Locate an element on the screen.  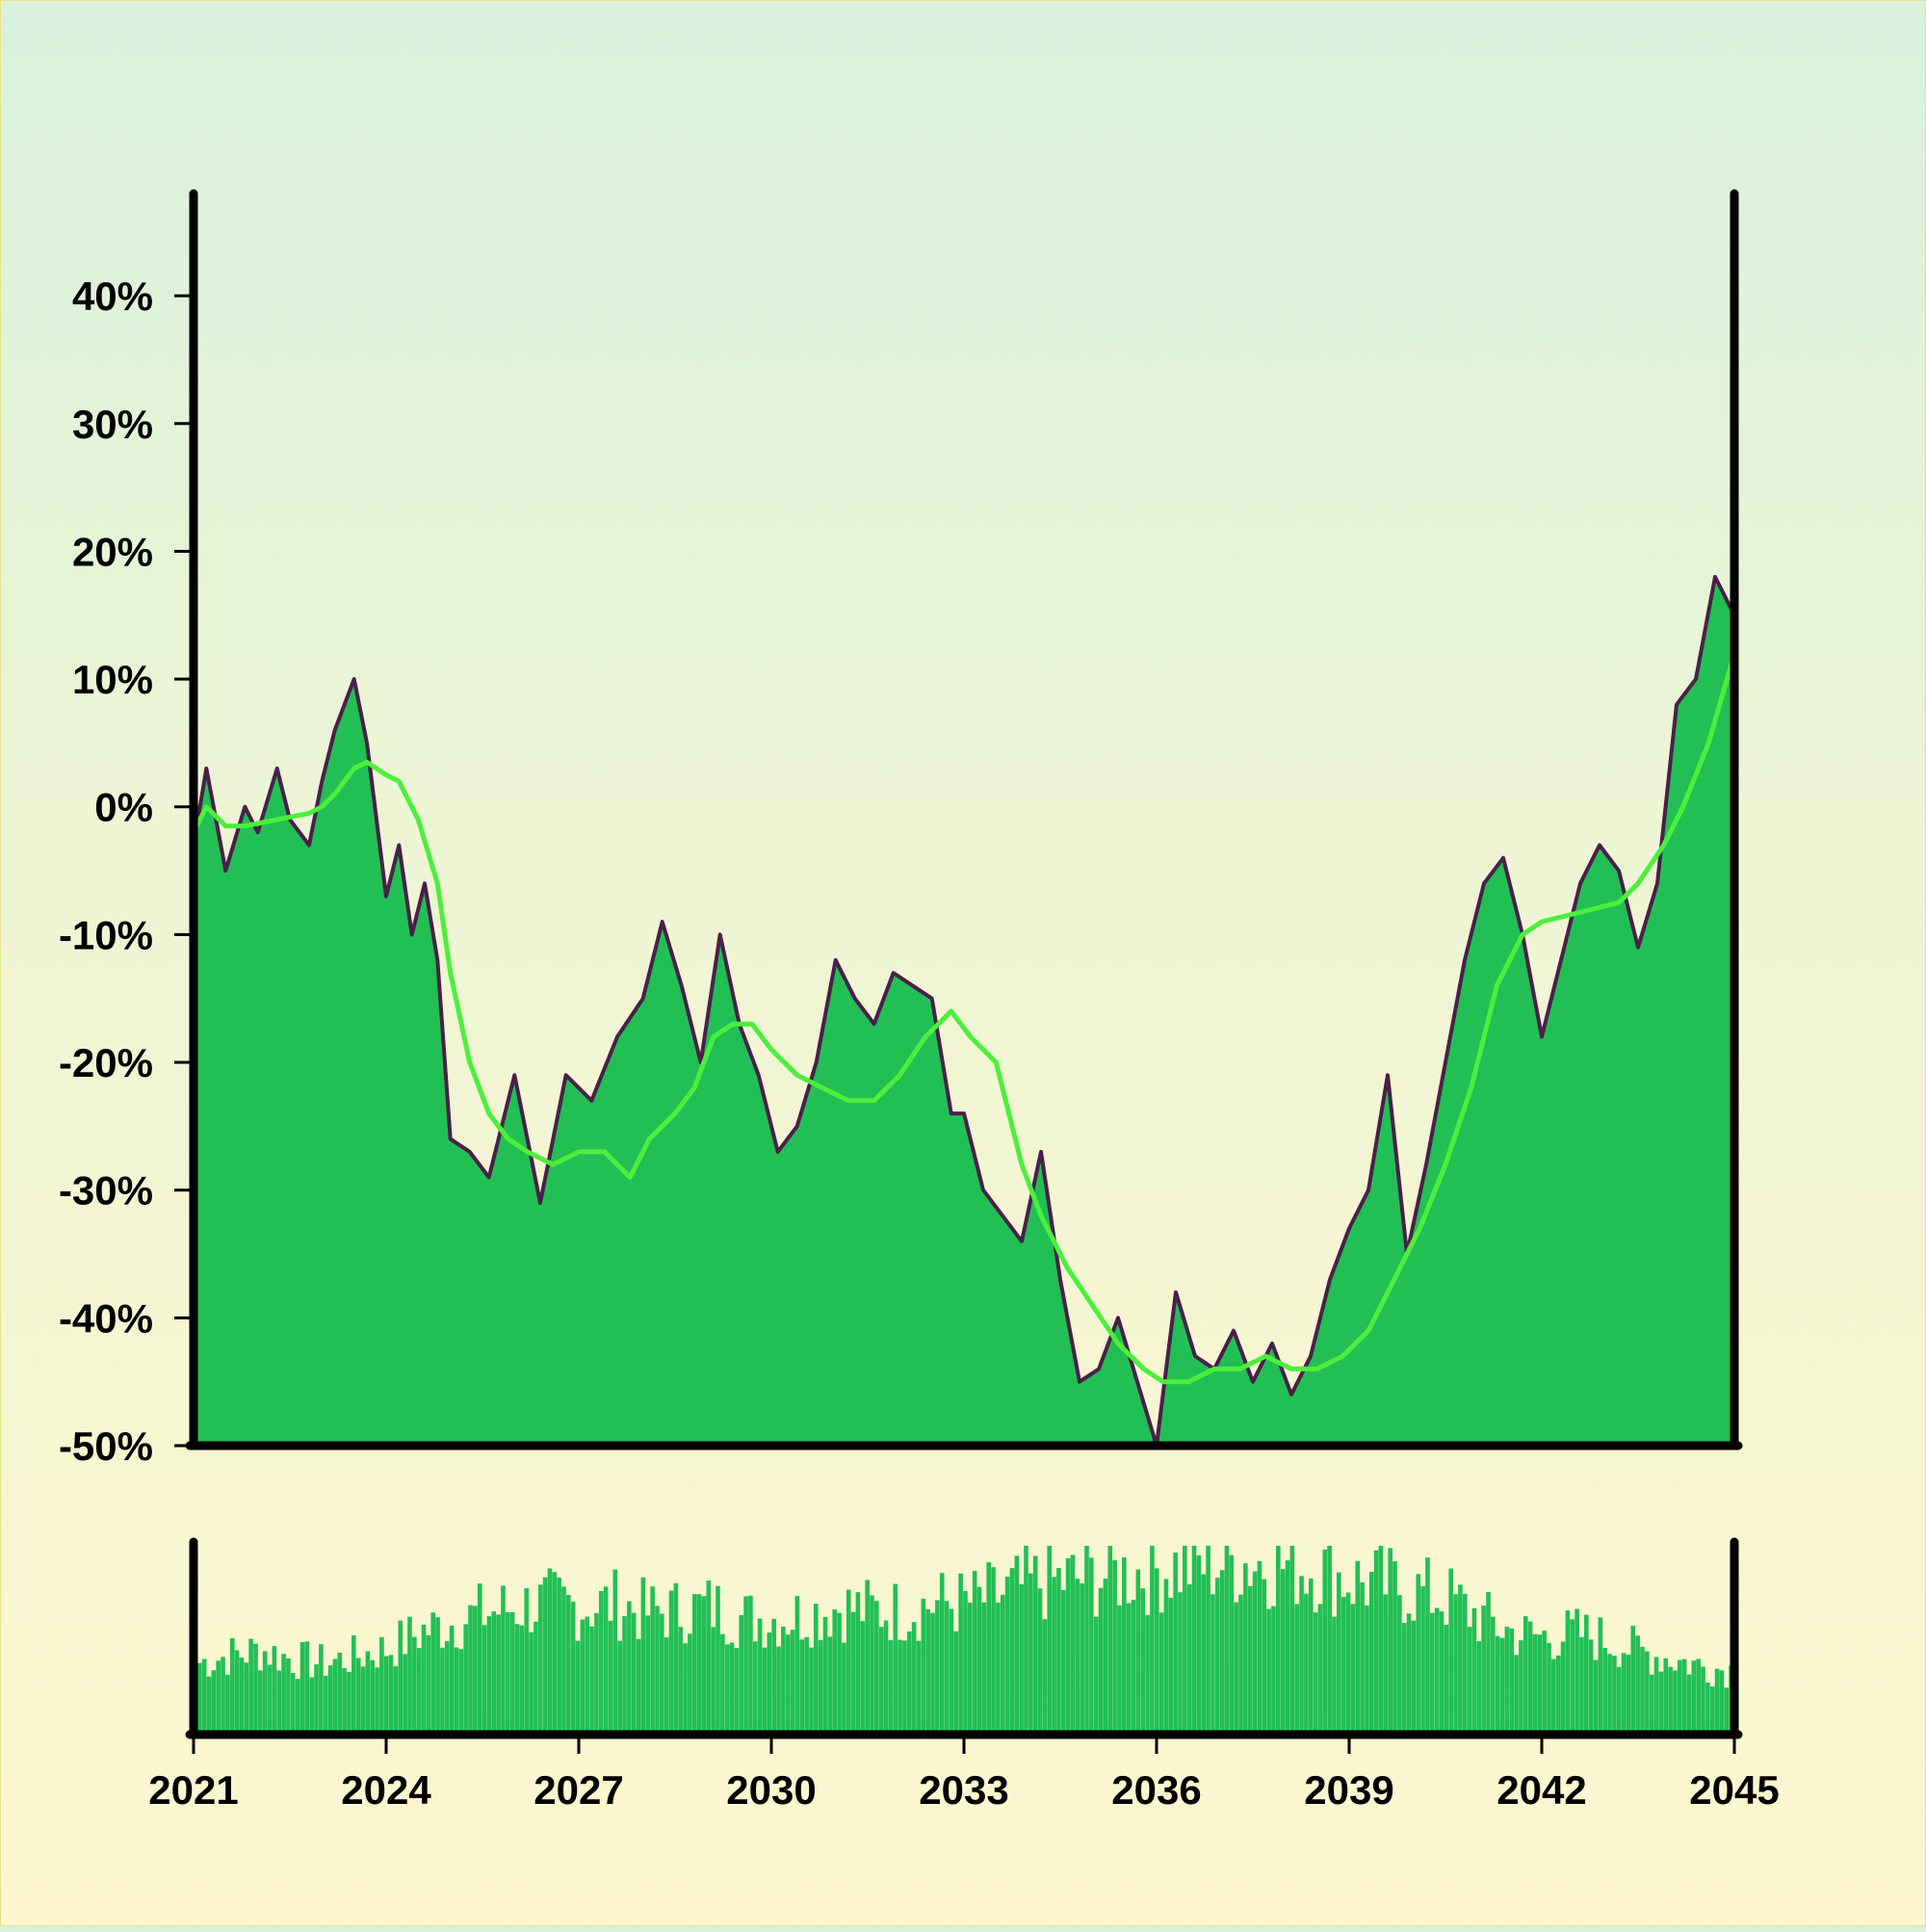
y-tick-label: 30% is located at coordinates (112, 424).